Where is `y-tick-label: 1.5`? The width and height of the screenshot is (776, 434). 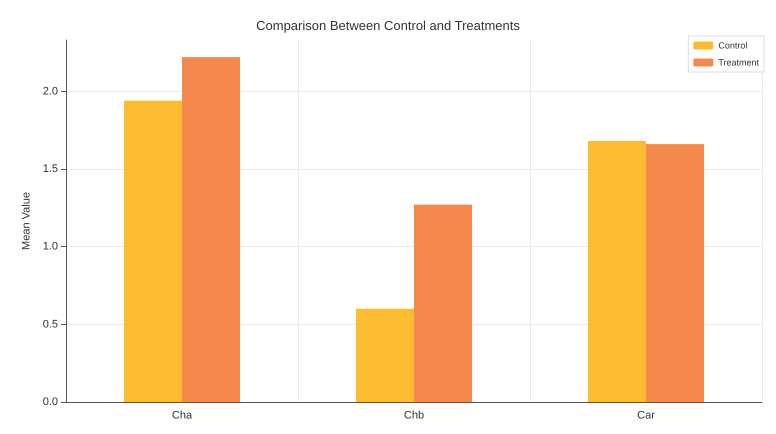
y-tick-label: 1.5 is located at coordinates (50, 168).